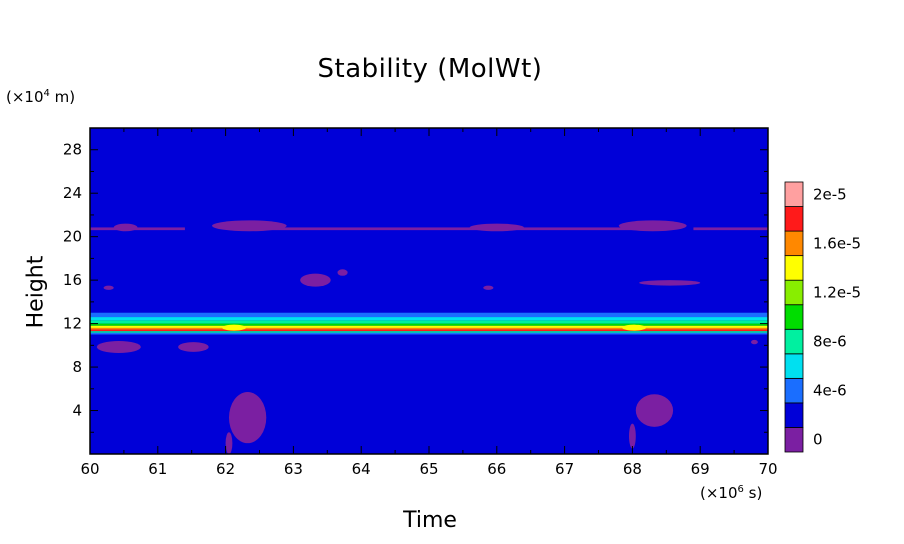 The width and height of the screenshot is (904, 544). Describe the element at coordinates (72, 193) in the screenshot. I see `y-tick-label-24: 24` at that location.